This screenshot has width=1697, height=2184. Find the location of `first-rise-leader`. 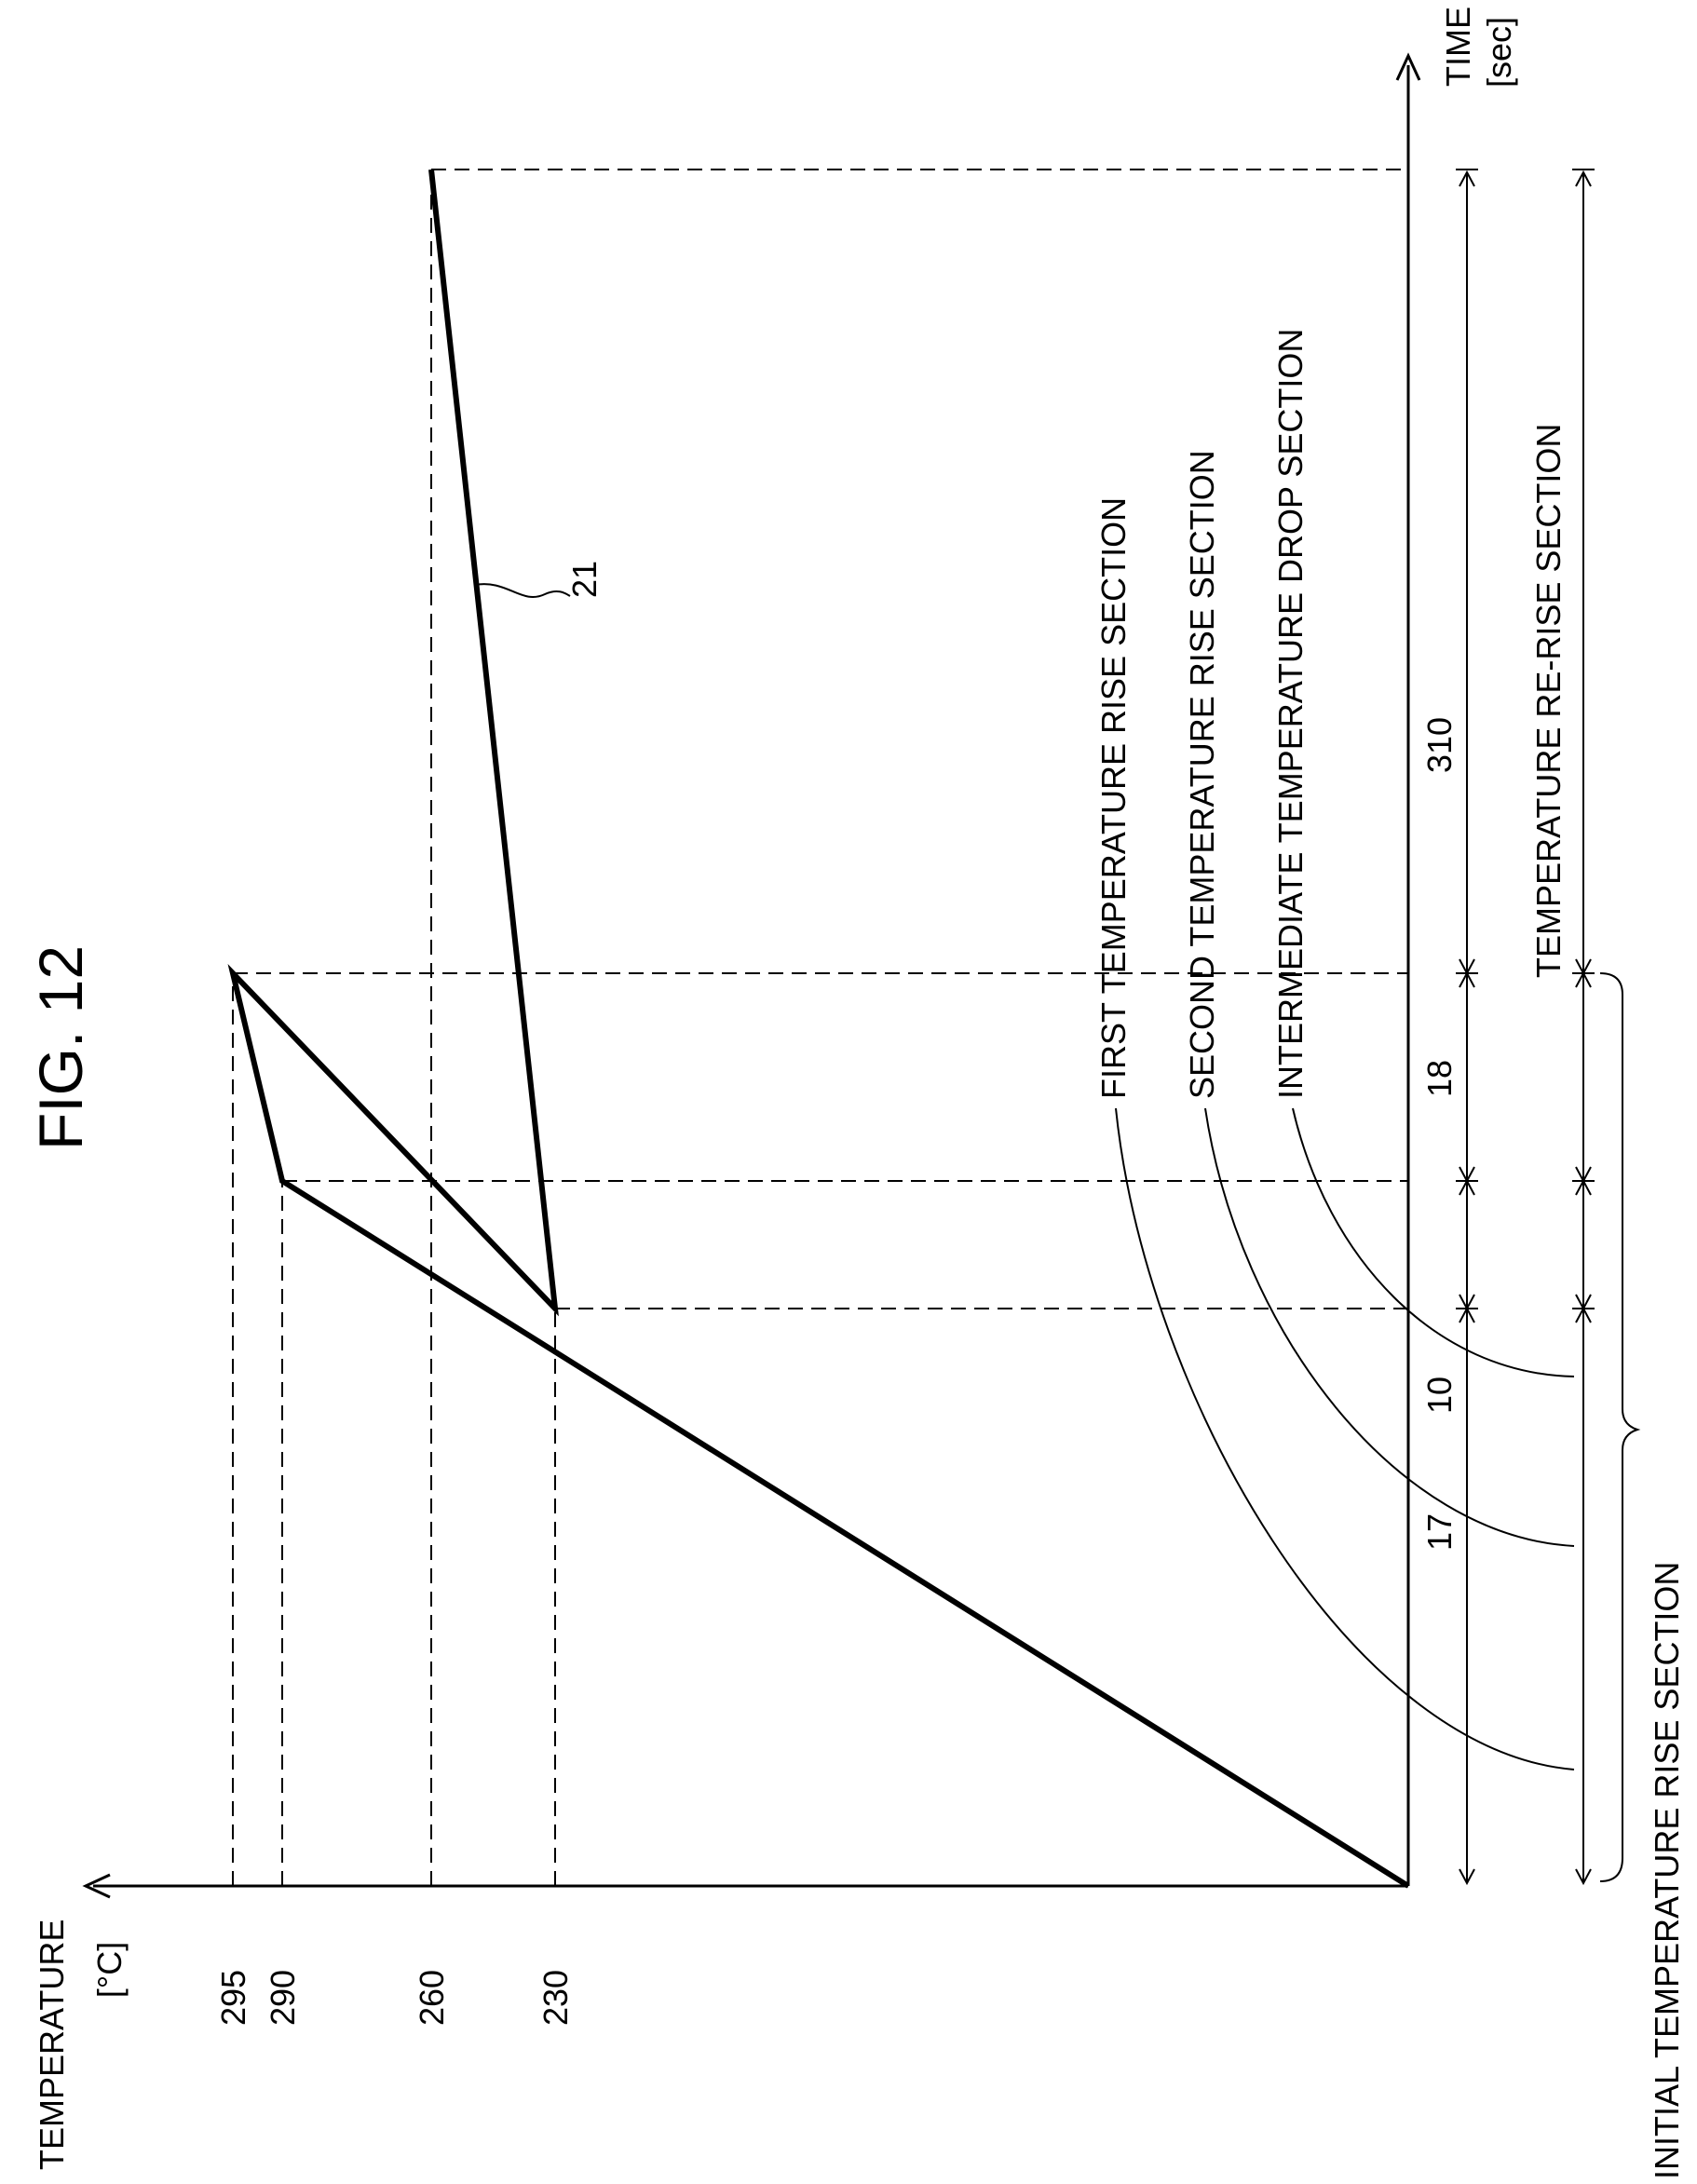

first-rise-leader is located at coordinates (1345, 1438).